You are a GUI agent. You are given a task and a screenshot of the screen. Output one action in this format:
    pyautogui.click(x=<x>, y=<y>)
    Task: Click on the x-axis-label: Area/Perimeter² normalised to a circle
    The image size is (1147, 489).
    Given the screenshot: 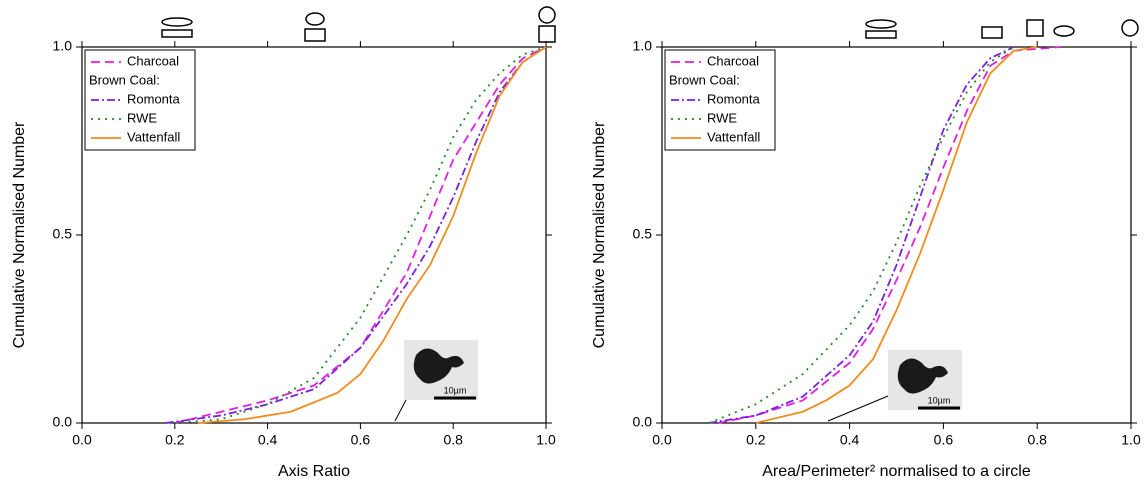 What is the action you would take?
    pyautogui.click(x=896, y=471)
    